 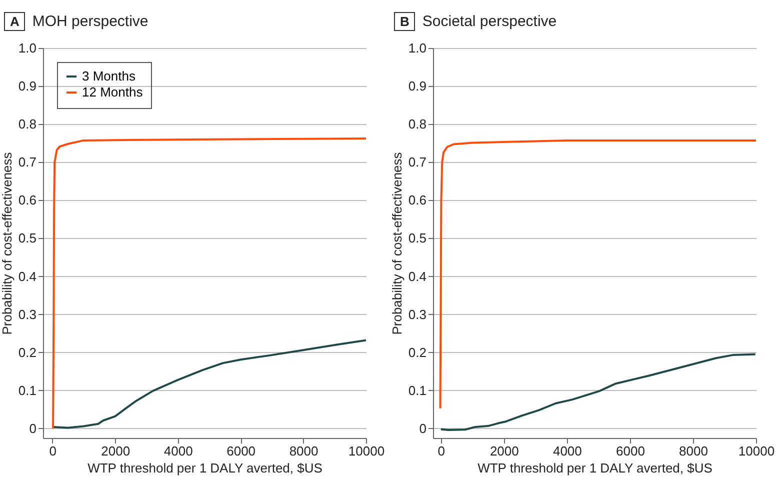 What do you see at coordinates (489, 21) in the screenshot?
I see `chart-title: Societal perspective` at bounding box center [489, 21].